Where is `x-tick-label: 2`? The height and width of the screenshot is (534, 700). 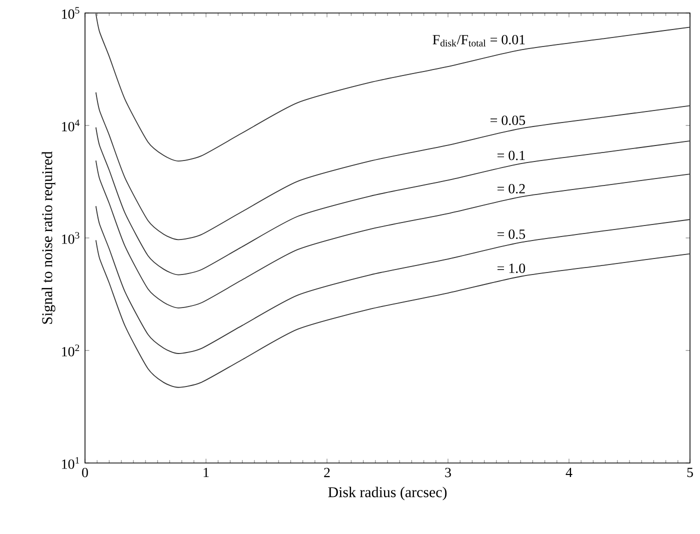 x-tick-label: 2 is located at coordinates (327, 473).